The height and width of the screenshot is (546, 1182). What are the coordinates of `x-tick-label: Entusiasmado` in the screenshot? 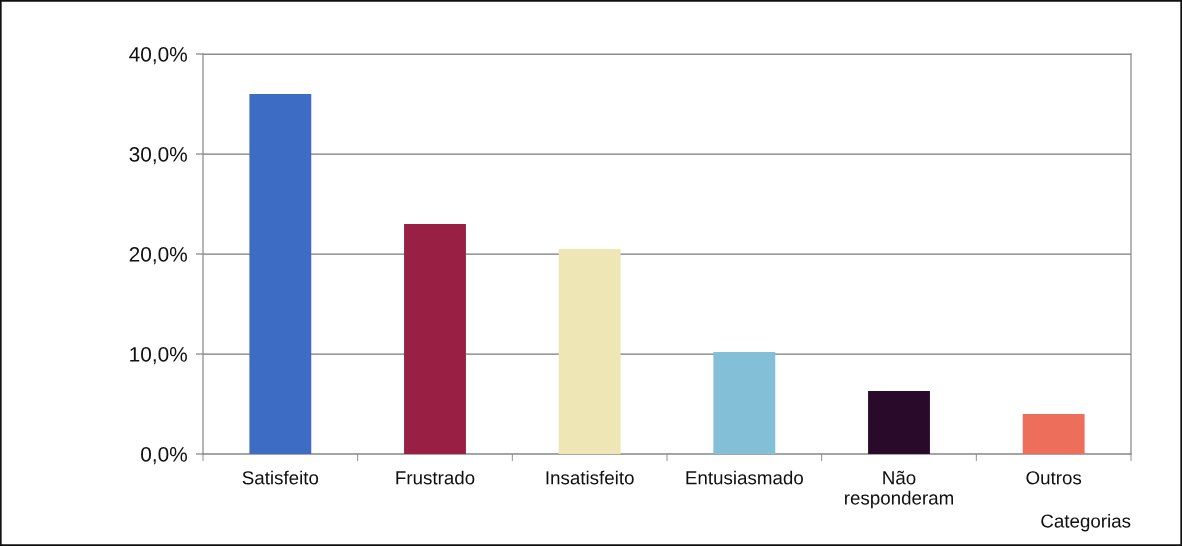 It's located at (744, 477).